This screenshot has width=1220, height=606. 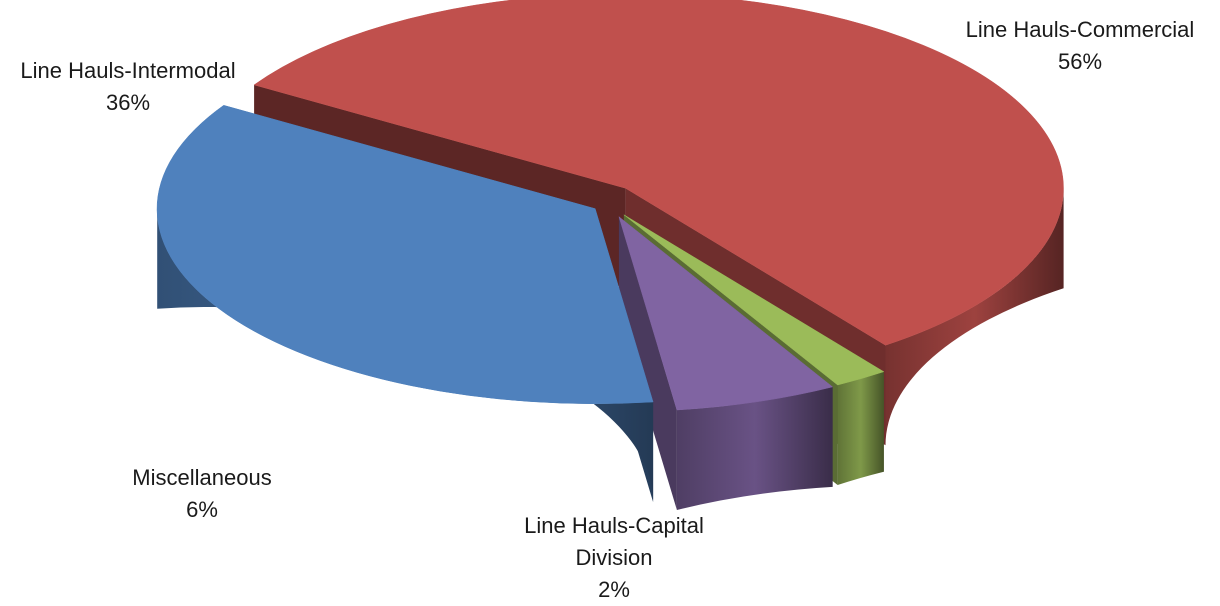 I want to click on label-capital-name-line2: Division, so click(x=614, y=557).